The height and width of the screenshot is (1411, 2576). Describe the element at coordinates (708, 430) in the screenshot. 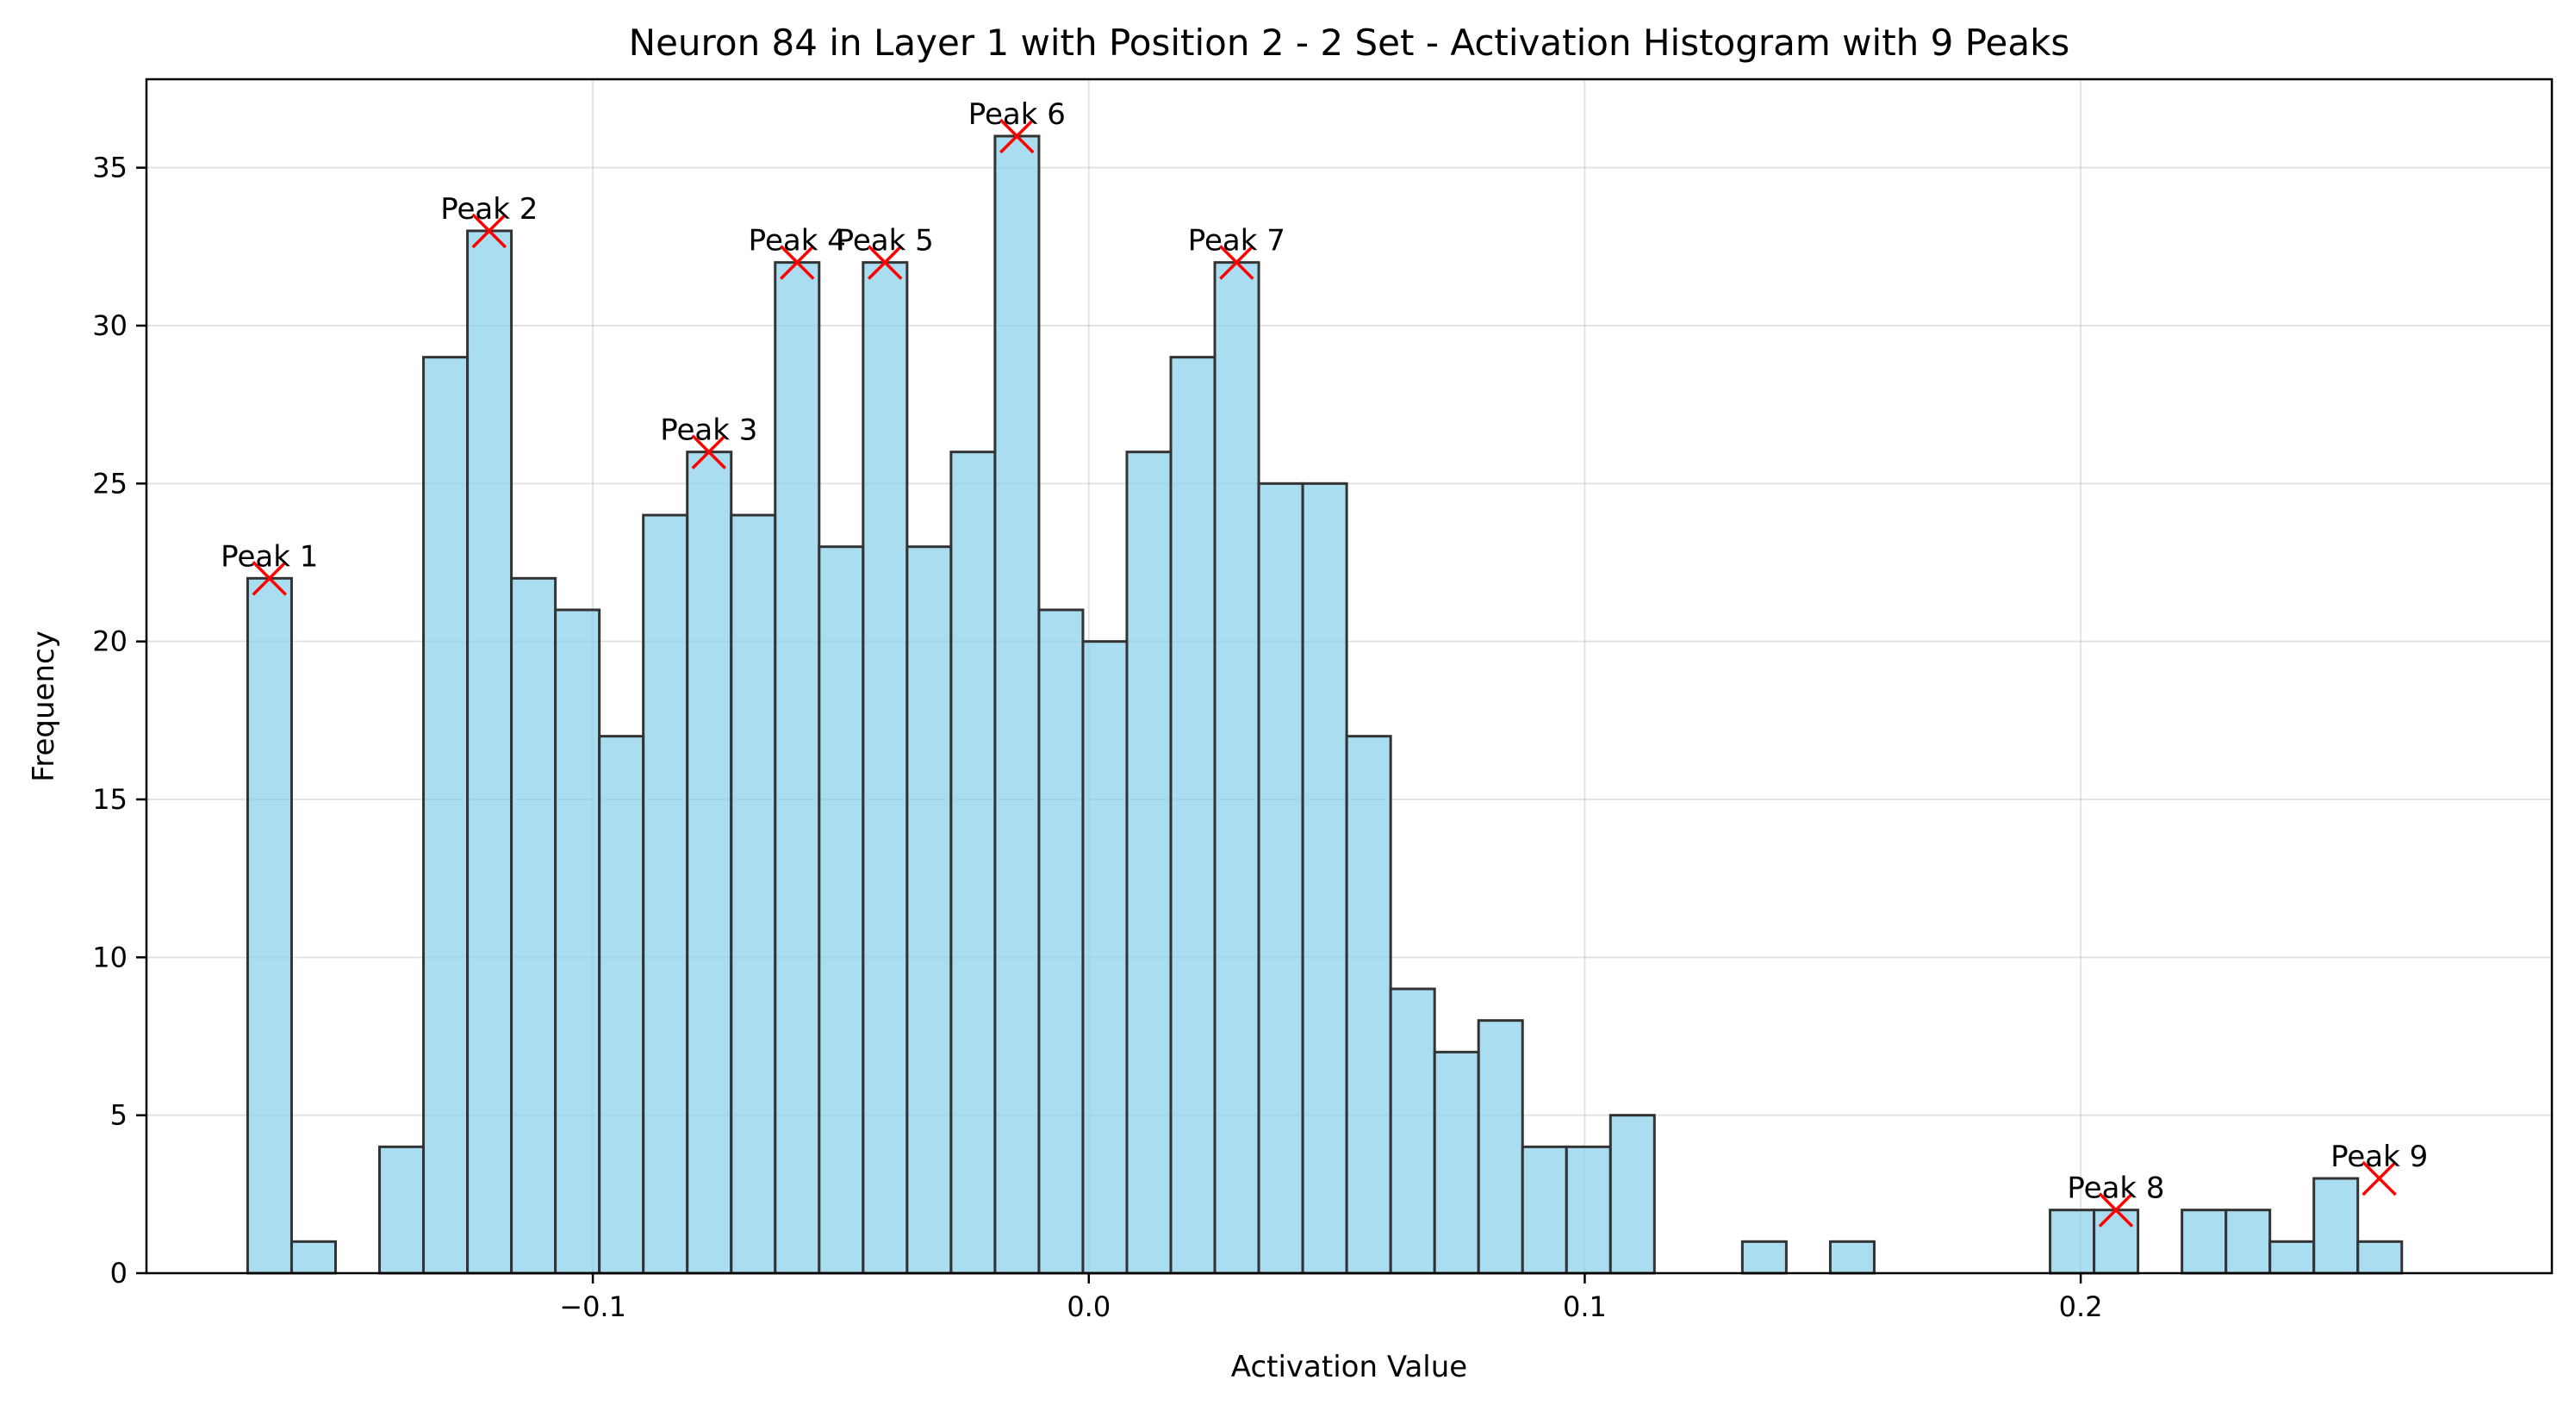

I see `peak-label: Peak 3` at that location.